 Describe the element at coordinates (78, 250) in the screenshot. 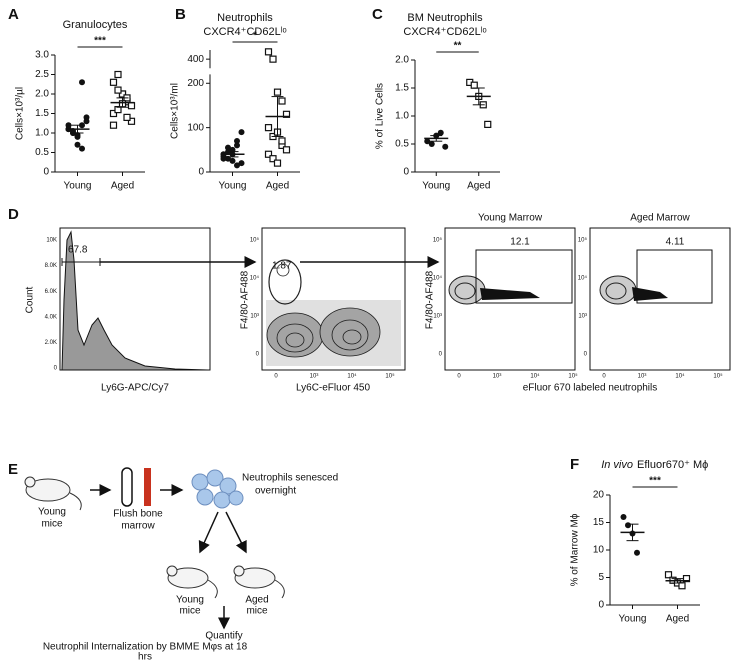

I see `gate-label: 67.8` at that location.